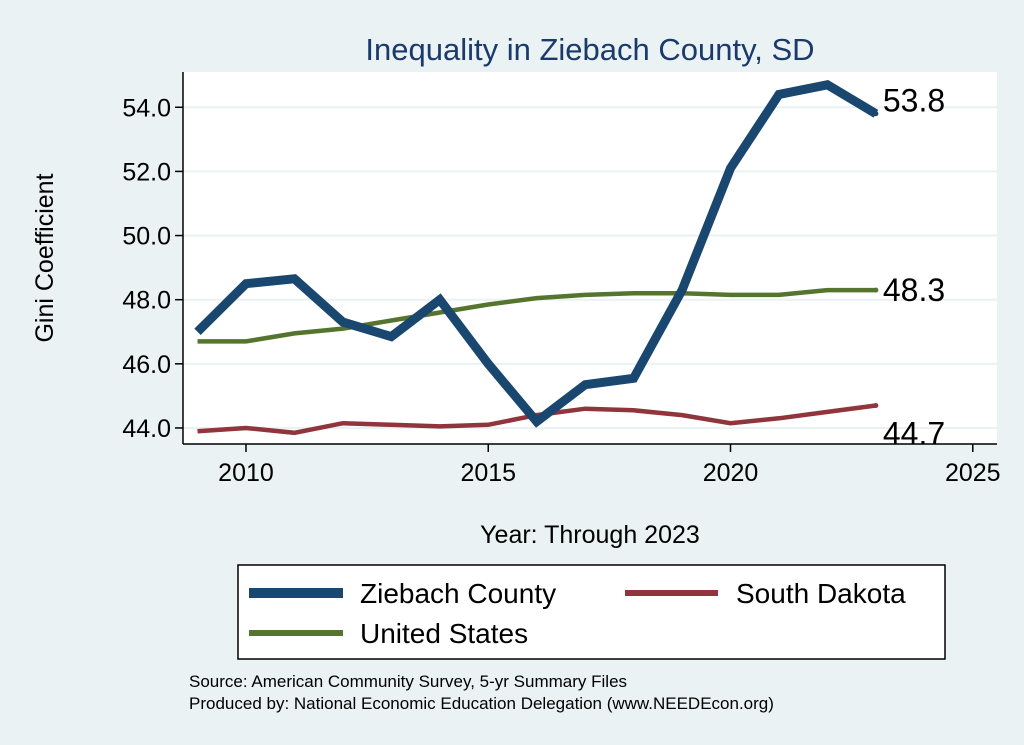  Describe the element at coordinates (146, 108) in the screenshot. I see `y-tick-label: 54.0` at that location.